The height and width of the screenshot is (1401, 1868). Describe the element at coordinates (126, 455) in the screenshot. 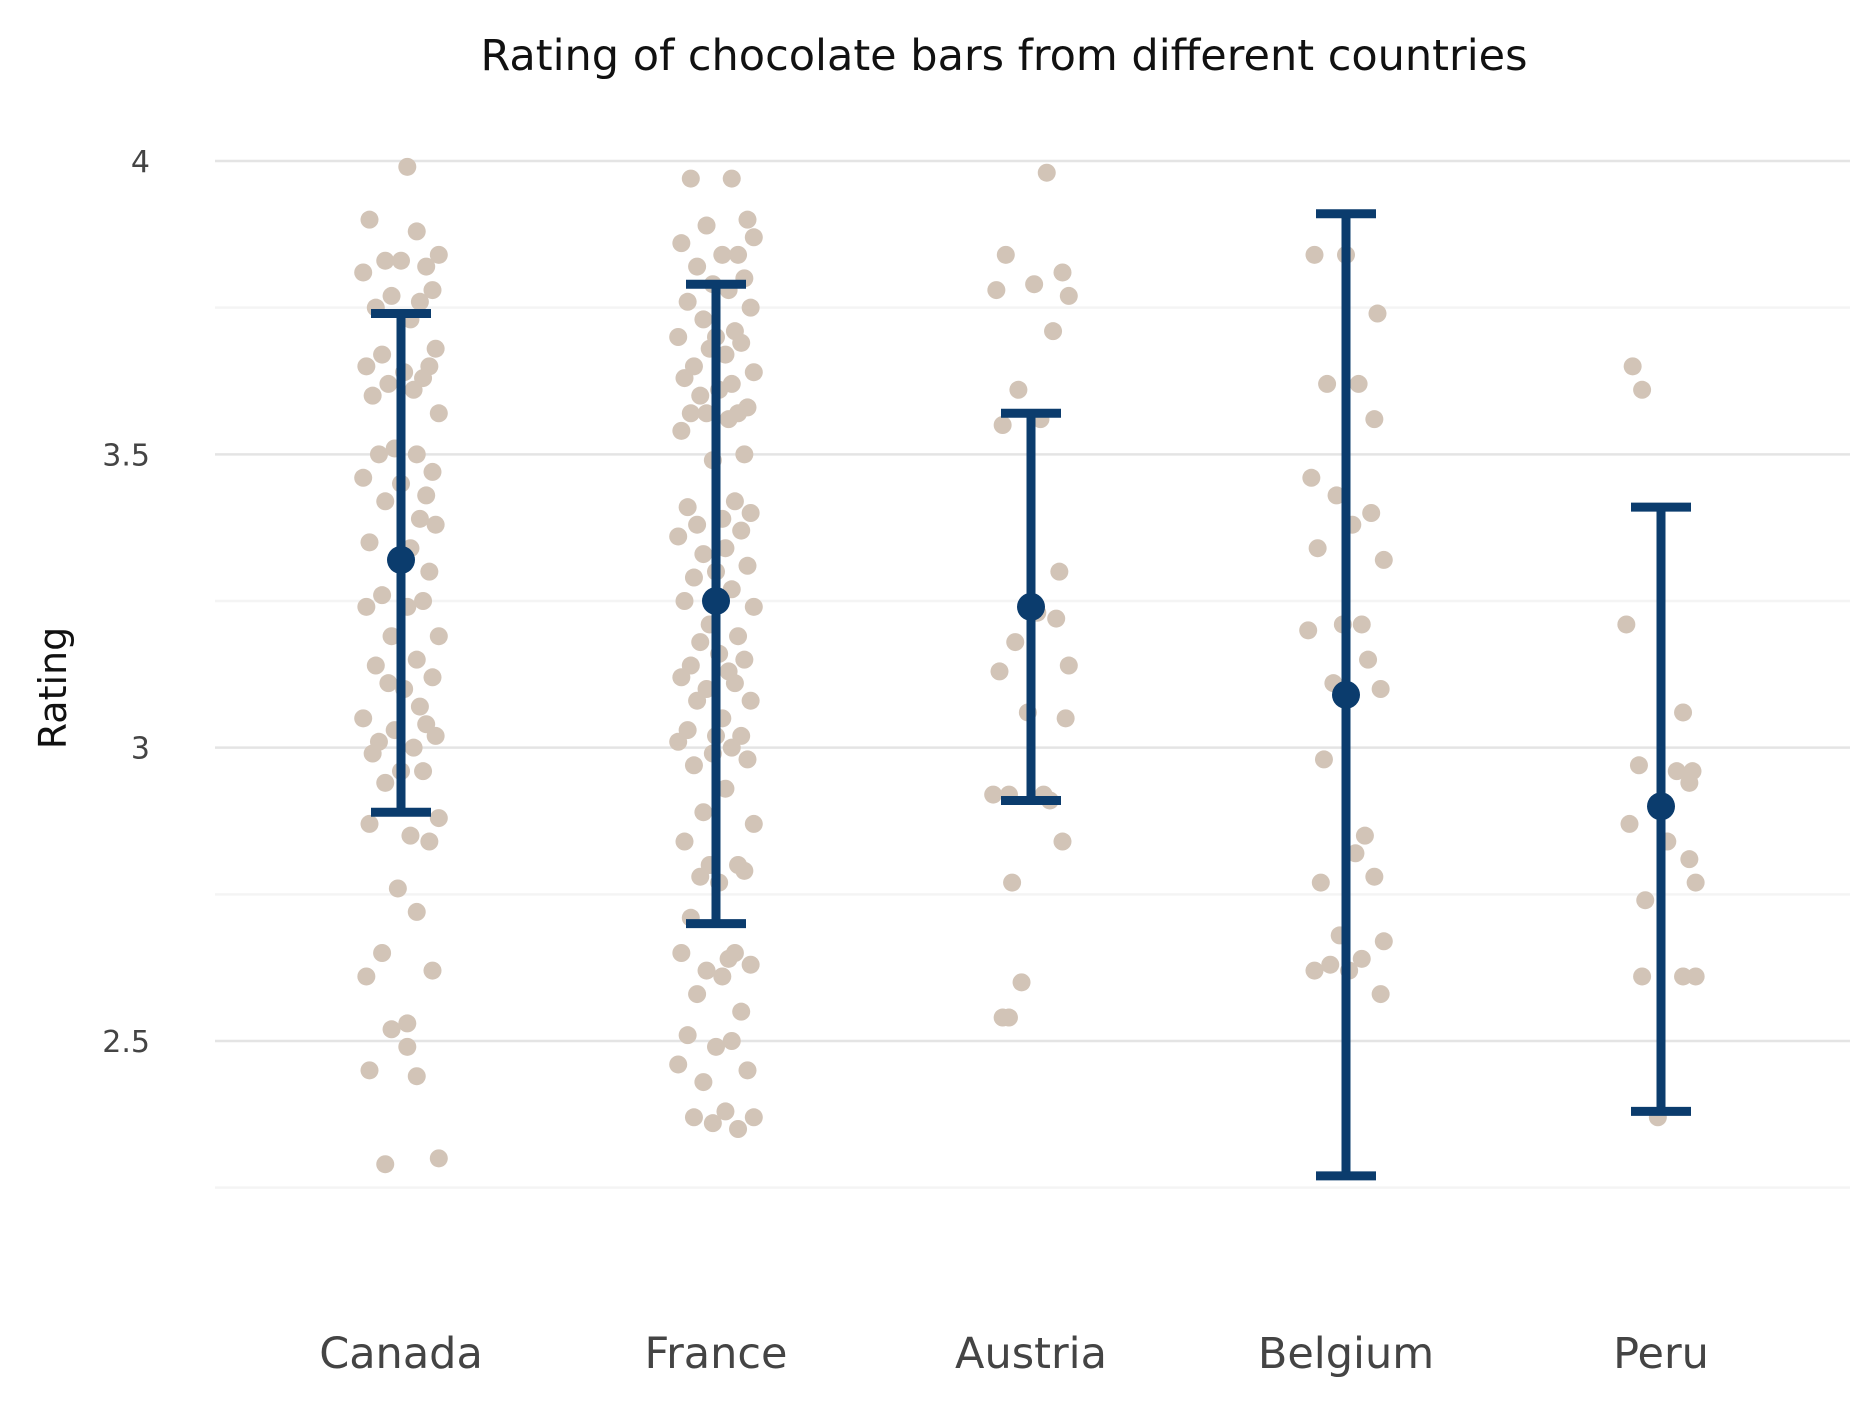

I see `y-tick-label: 3.5` at that location.